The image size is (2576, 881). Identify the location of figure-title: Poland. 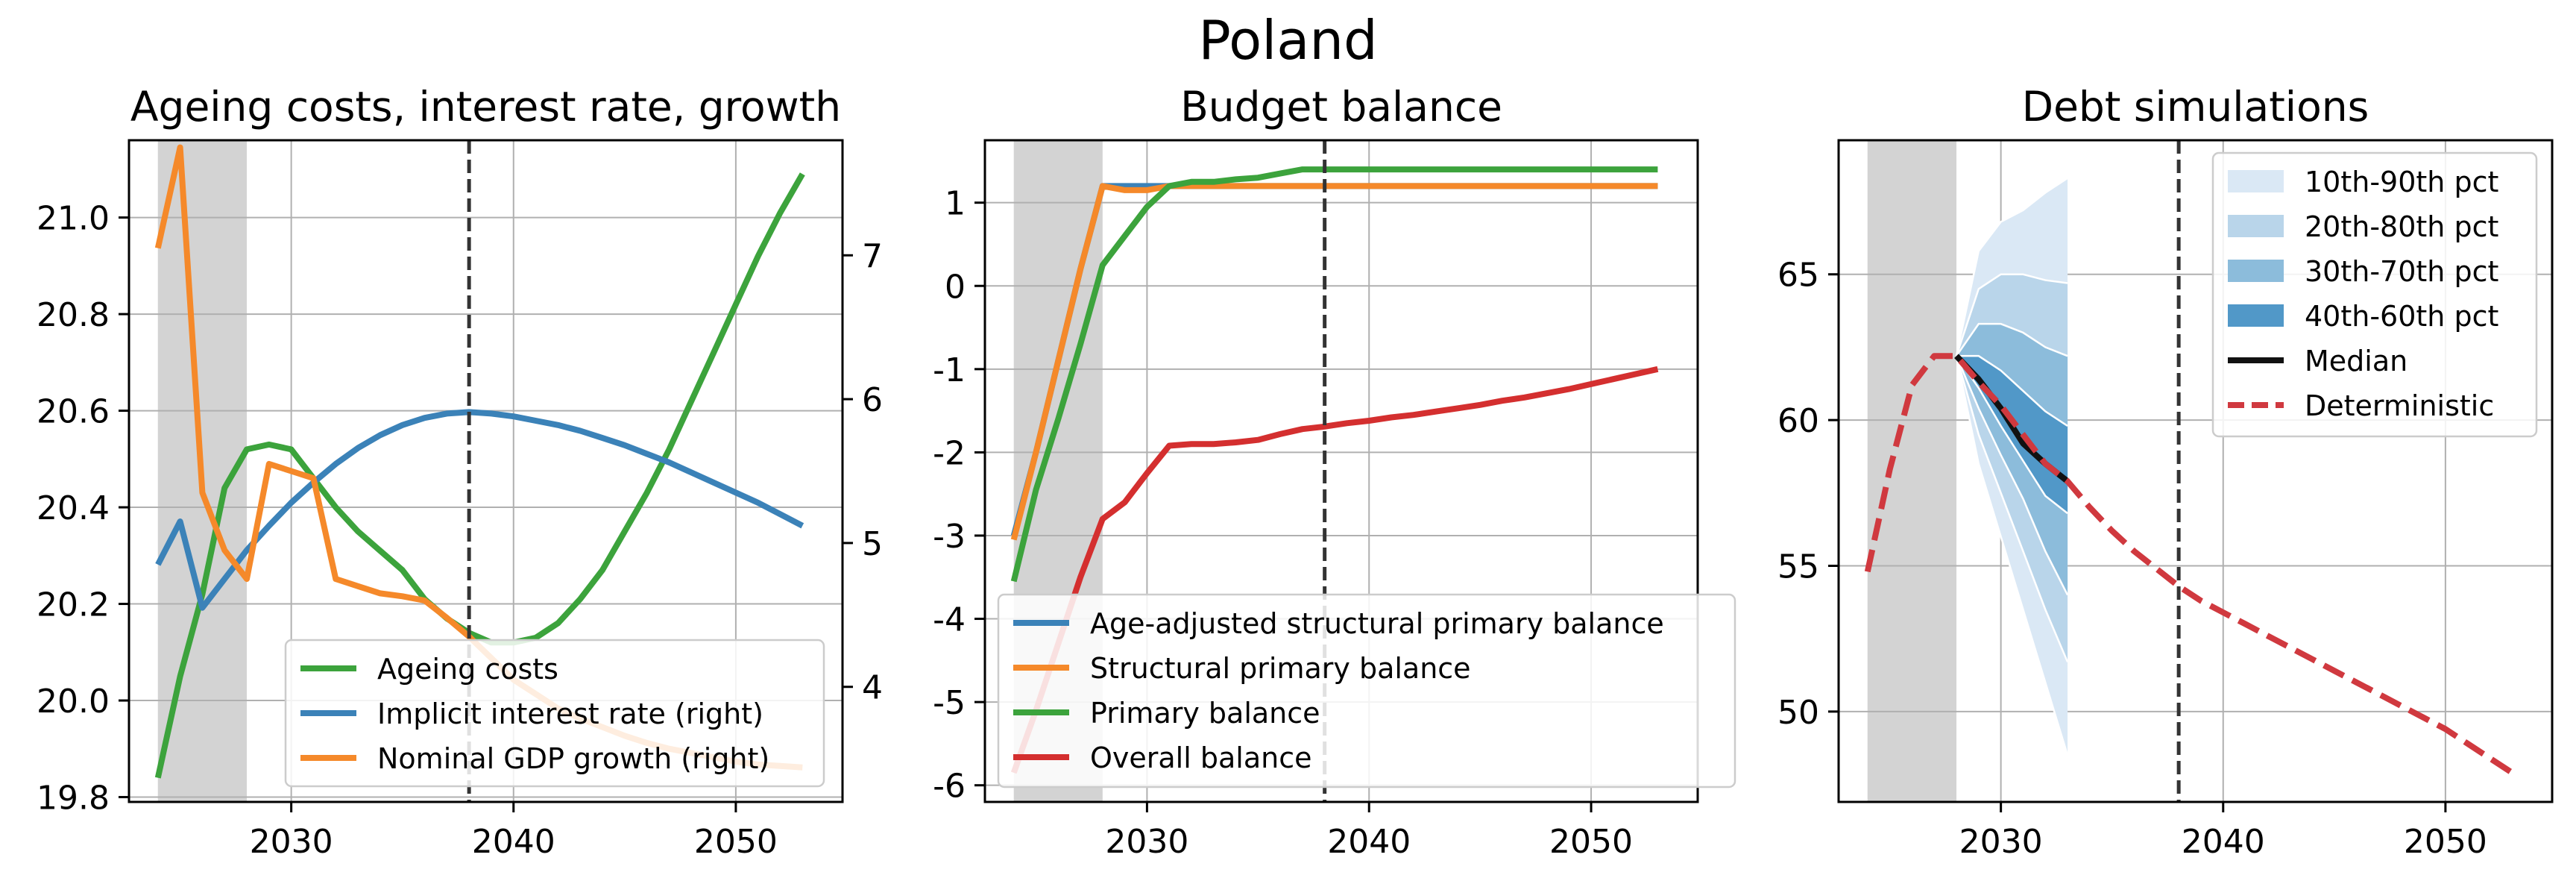
(1288, 40).